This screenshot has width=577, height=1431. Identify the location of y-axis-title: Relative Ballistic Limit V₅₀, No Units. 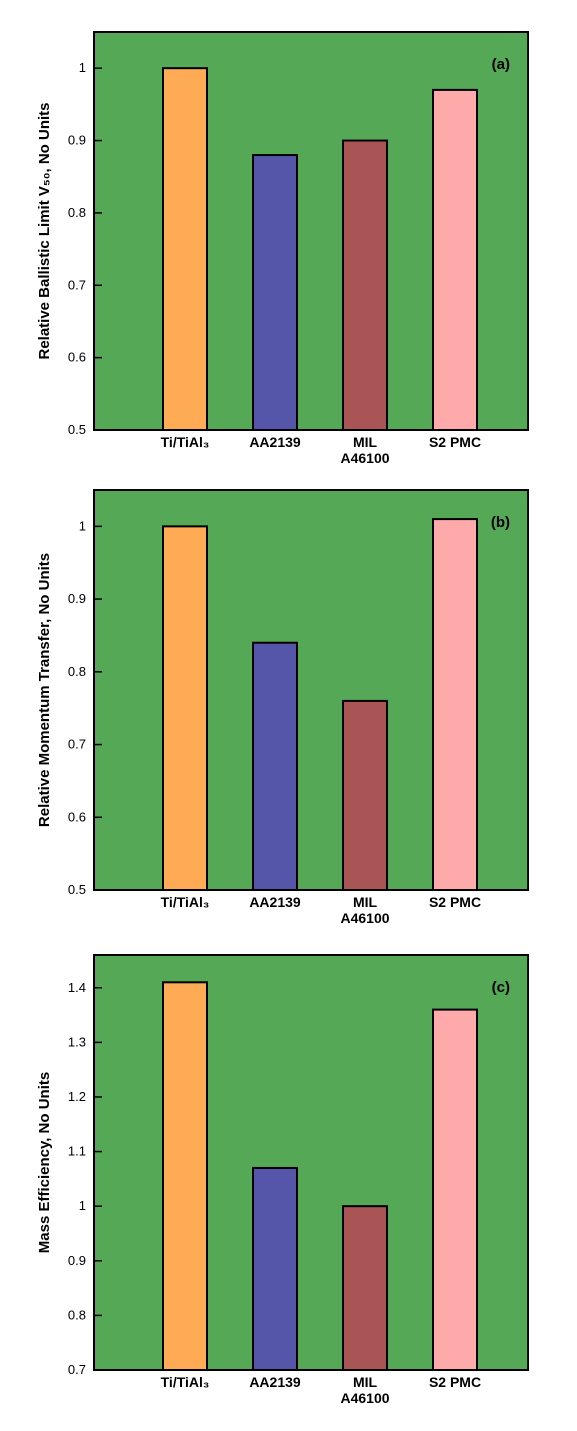
(44, 230).